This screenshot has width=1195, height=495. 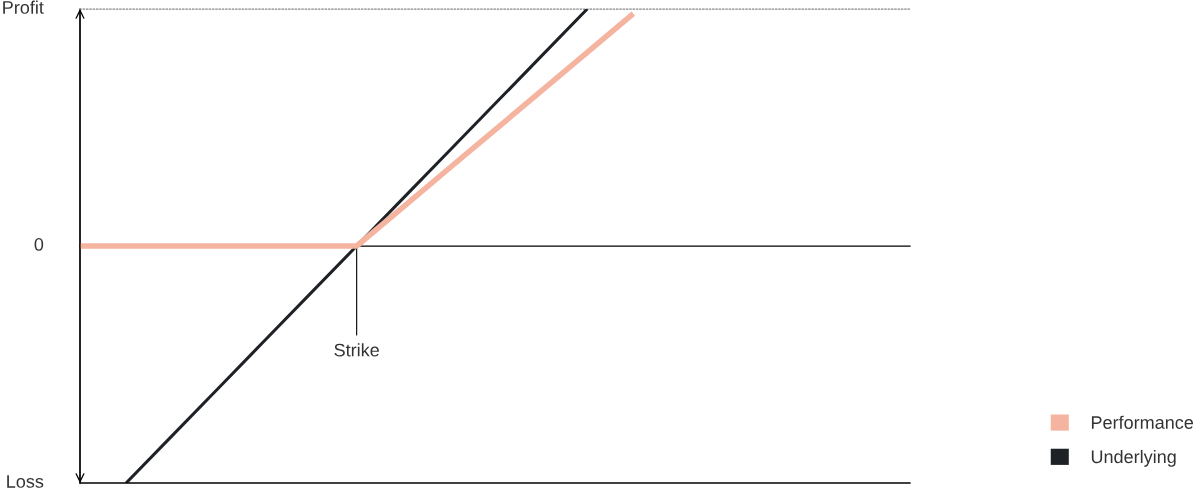 I want to click on annotation: Strike, so click(x=356, y=350).